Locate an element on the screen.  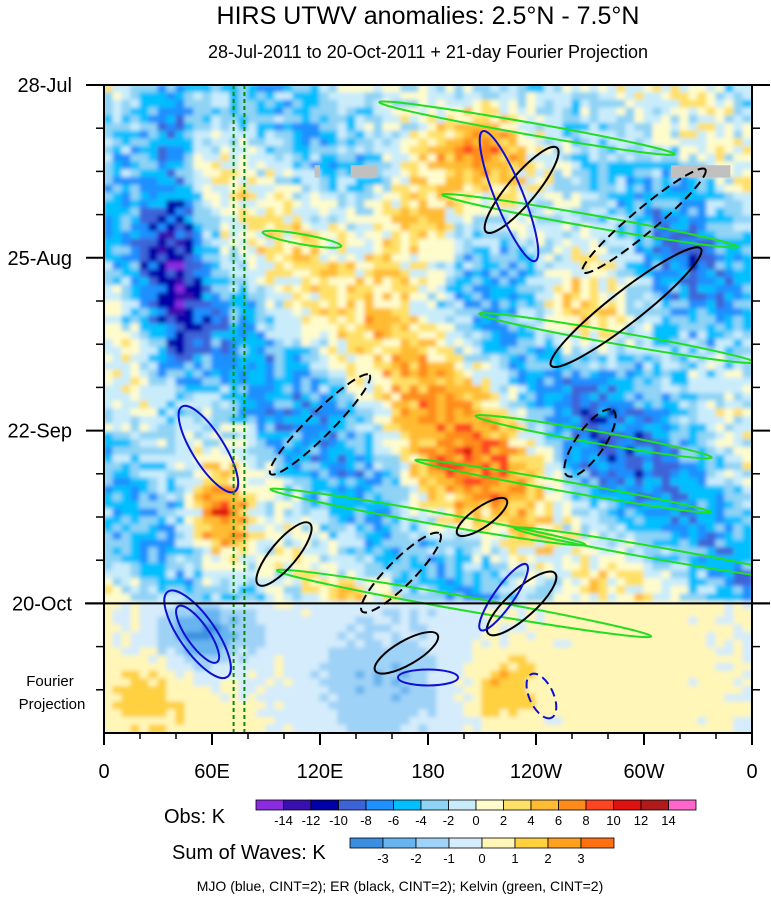
x-tick-label: 60W is located at coordinates (643, 772).